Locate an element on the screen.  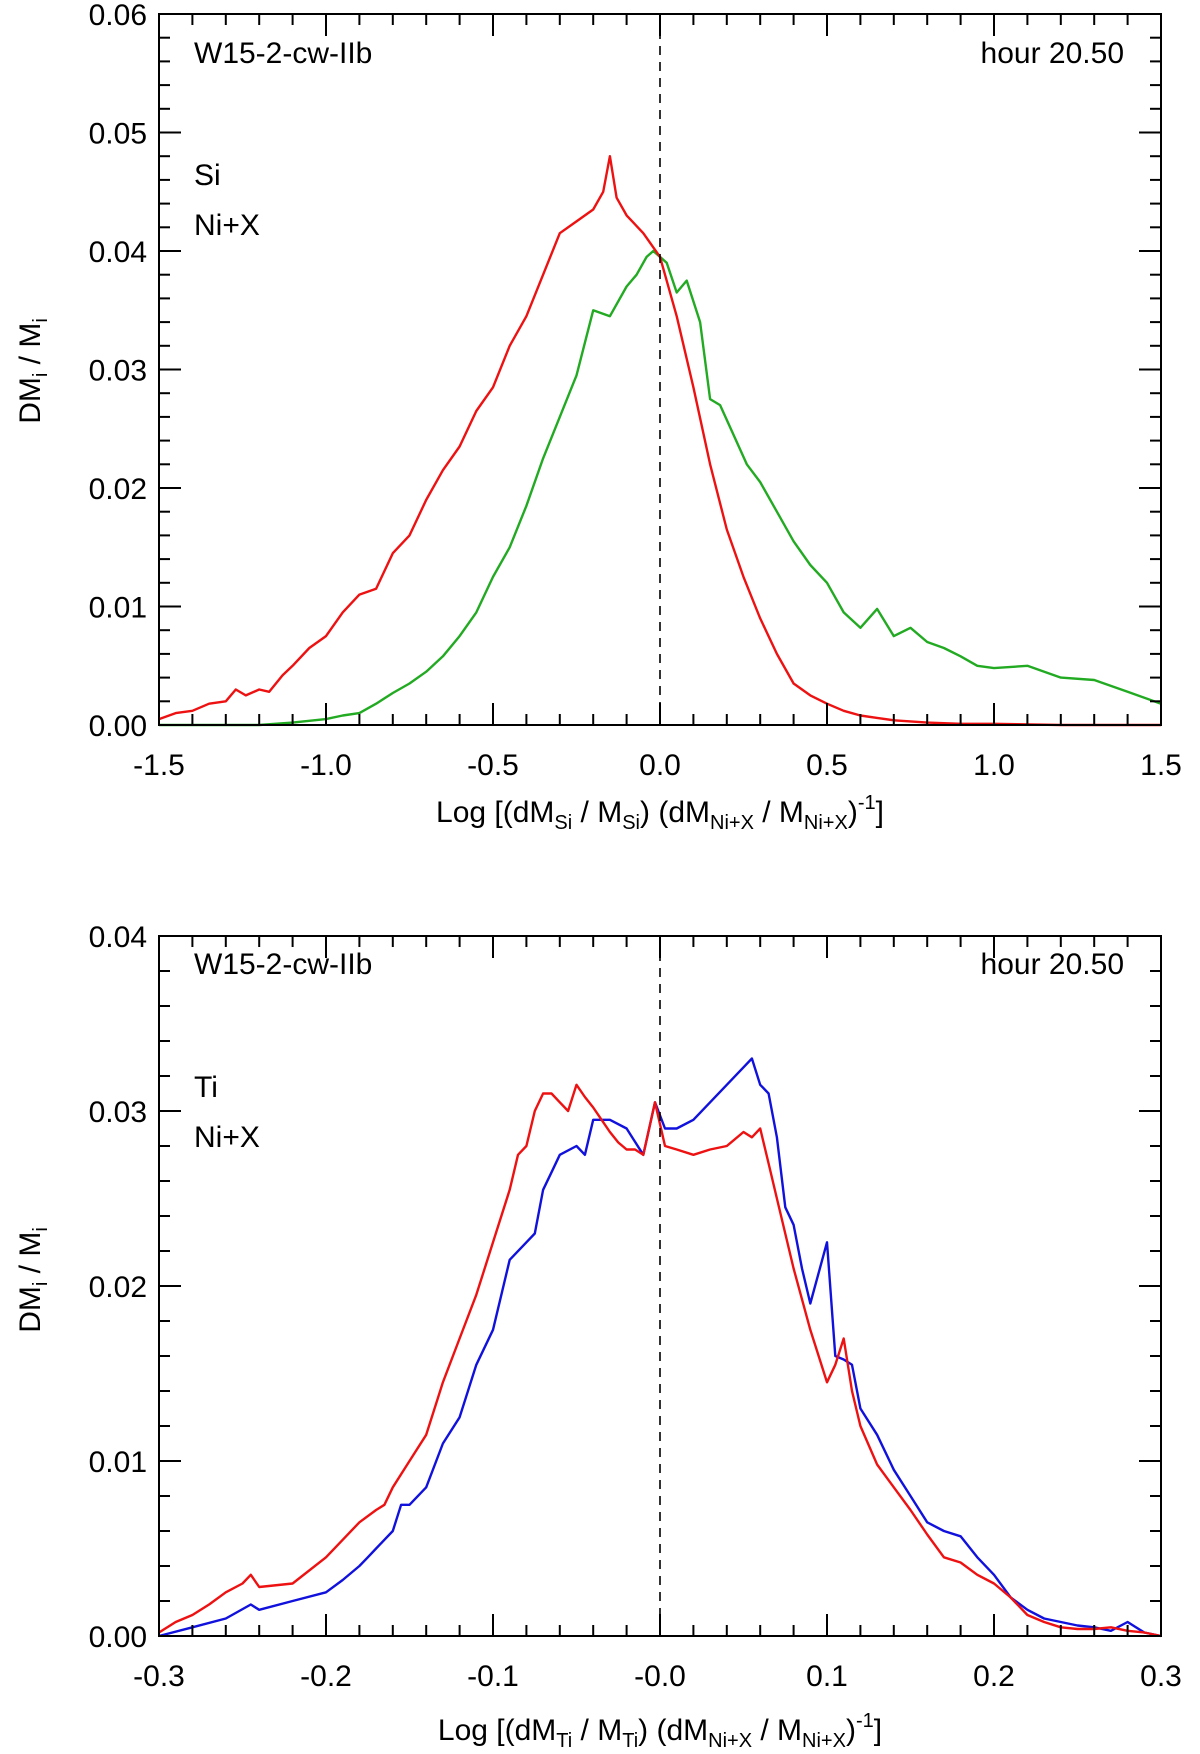
bottom-x-tick-label: -0.0 is located at coordinates (660, 1676).